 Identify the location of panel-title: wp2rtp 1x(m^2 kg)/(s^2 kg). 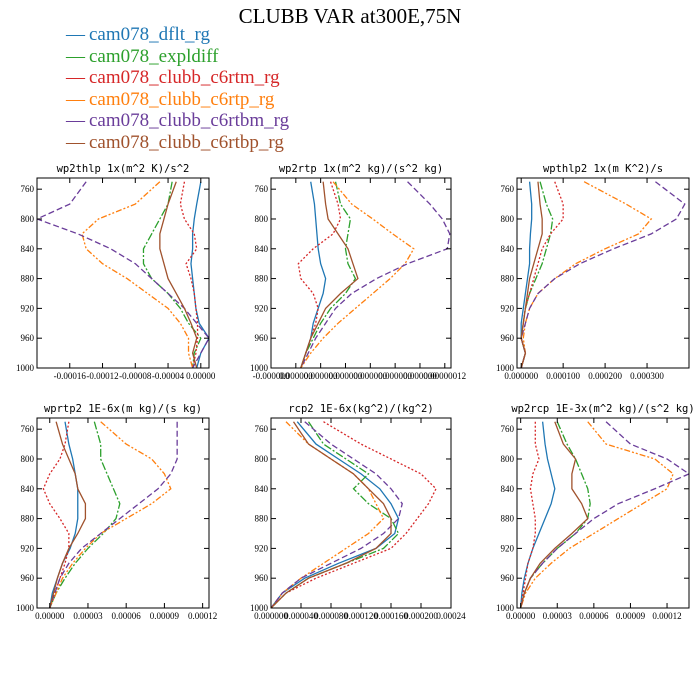
(361, 169).